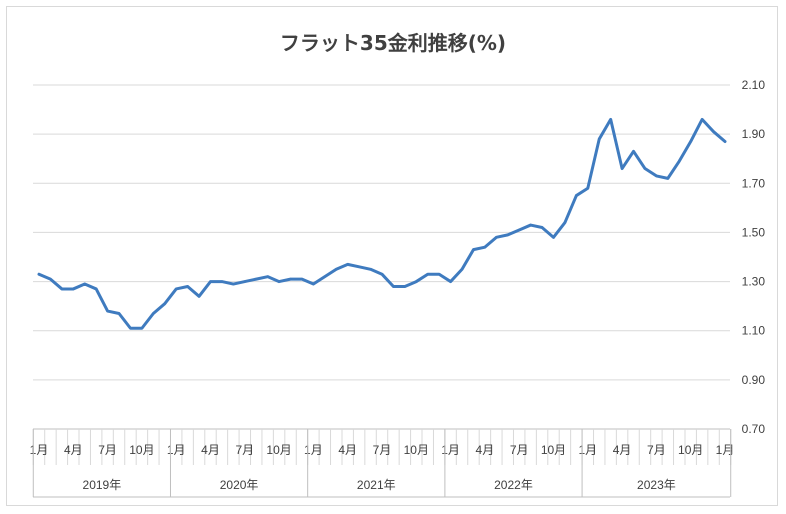 This screenshot has height=514, width=786. I want to click on year-label: 2021年, so click(376, 485).